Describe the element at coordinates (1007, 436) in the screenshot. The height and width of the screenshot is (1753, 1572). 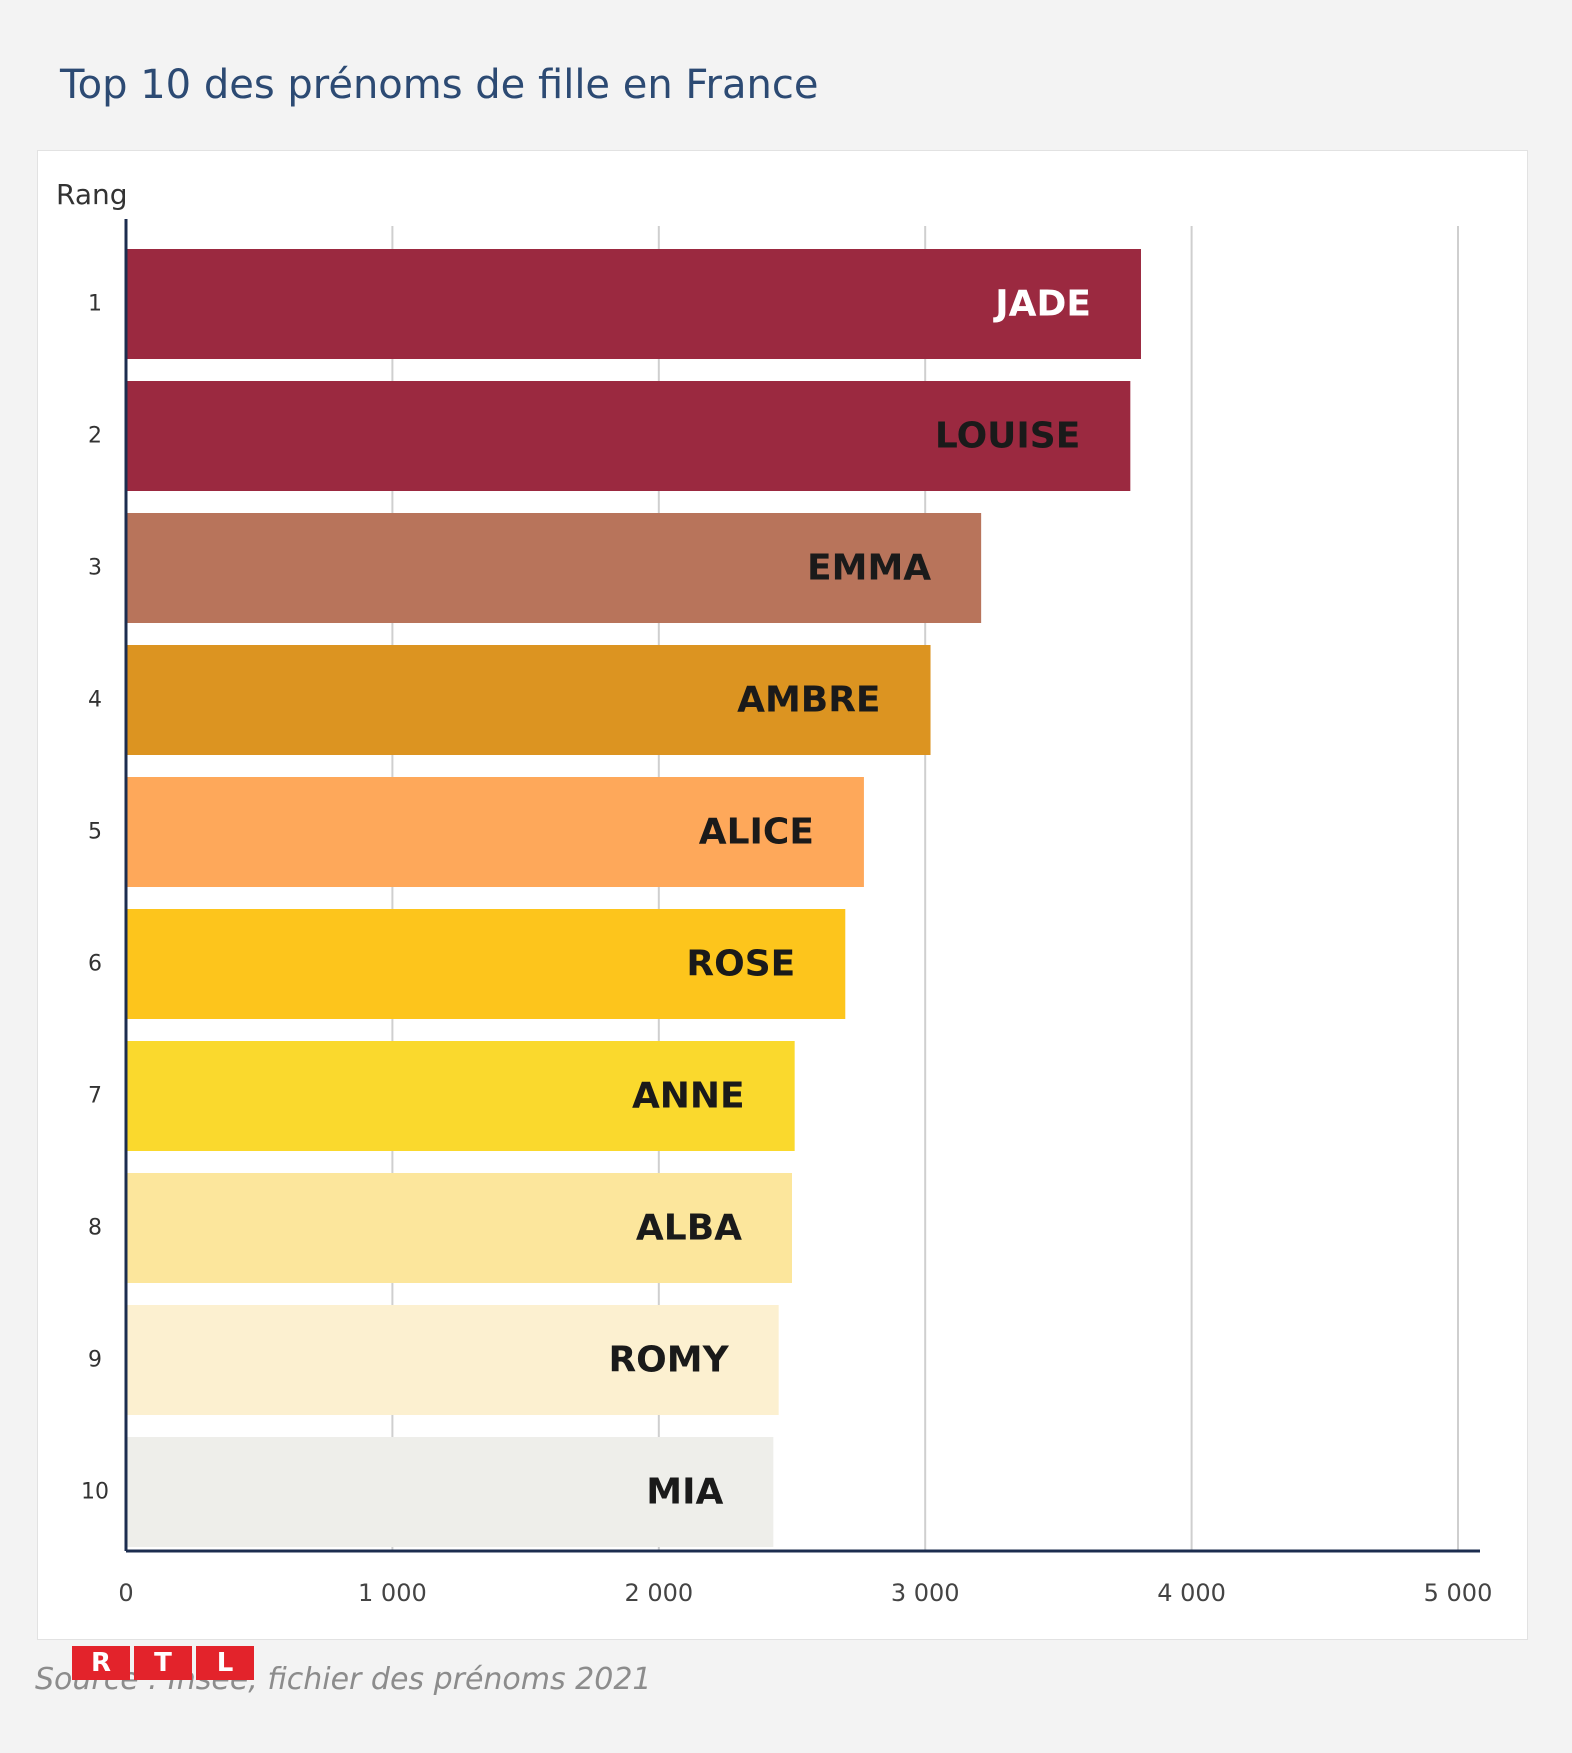
I see `bar-label: LOUISE` at that location.